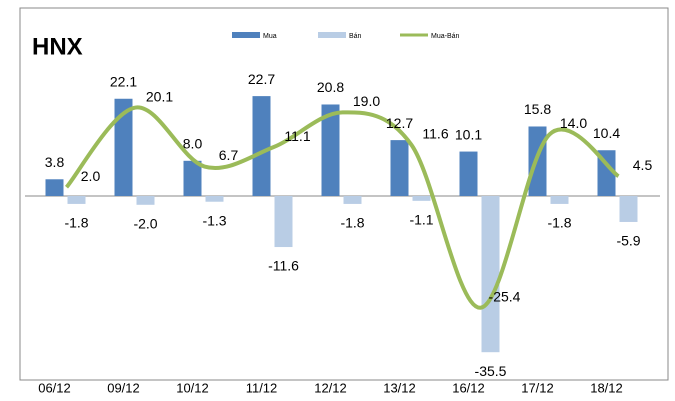 This screenshot has height=401, width=675. Describe the element at coordinates (123, 81) in the screenshot. I see `bar-value-label: 22.1` at that location.